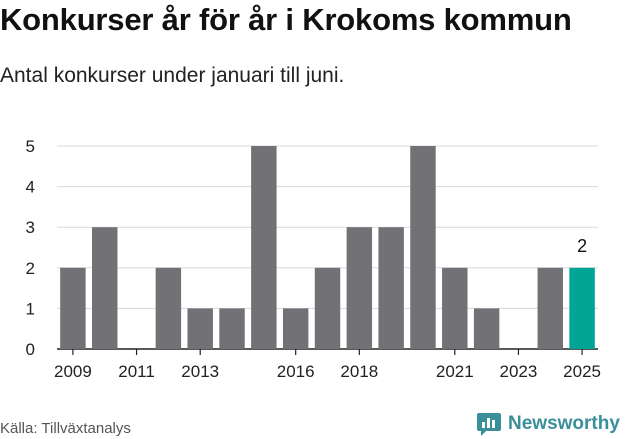 The height and width of the screenshot is (439, 631). I want to click on bar-2014, so click(232, 328).